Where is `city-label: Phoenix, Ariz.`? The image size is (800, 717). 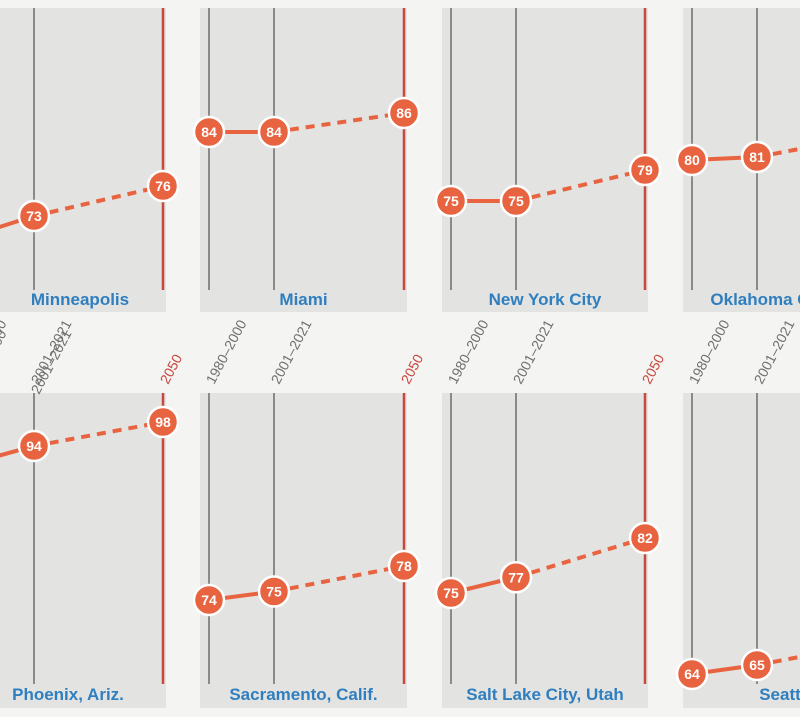 city-label: Phoenix, Ariz. is located at coordinates (68, 694).